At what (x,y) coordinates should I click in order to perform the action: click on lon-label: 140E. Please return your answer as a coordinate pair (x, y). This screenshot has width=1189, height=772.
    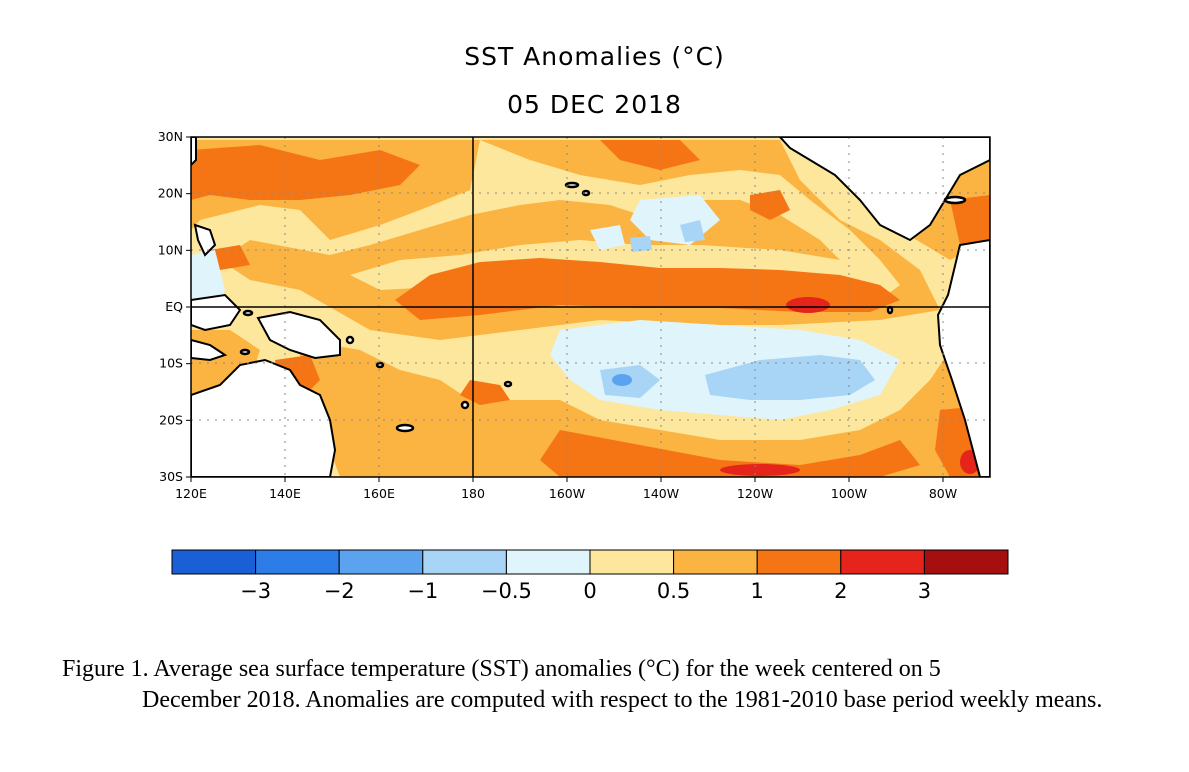
    Looking at the image, I should click on (285, 493).